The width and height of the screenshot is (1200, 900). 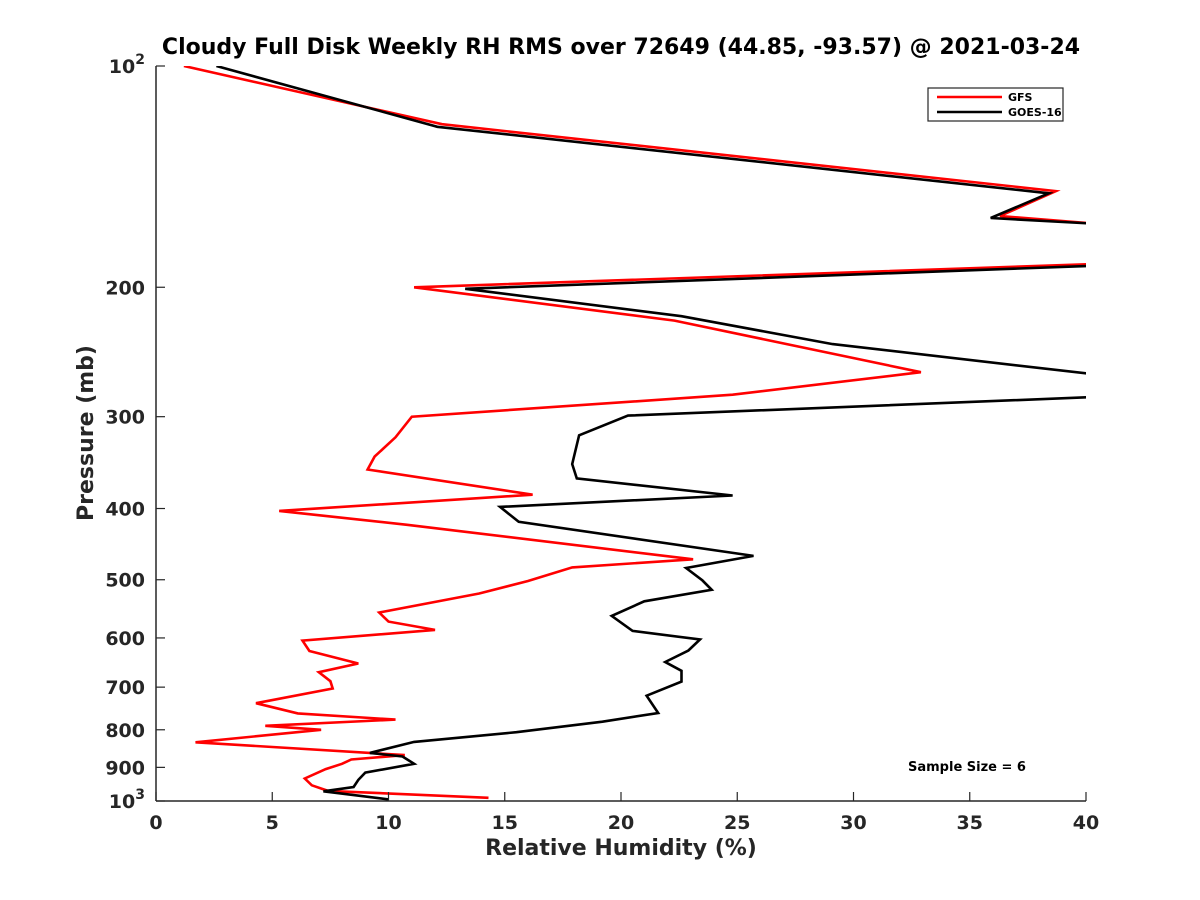 What do you see at coordinates (853, 823) in the screenshot?
I see `x-tick-label: 30` at bounding box center [853, 823].